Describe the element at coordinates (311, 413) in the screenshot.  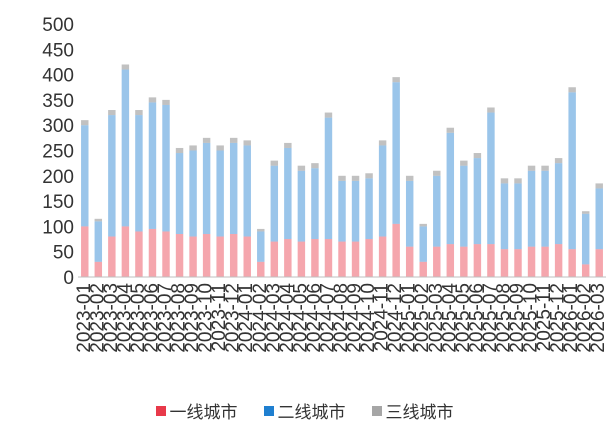
I see `legend-label-tier2: 二线城市` at that location.